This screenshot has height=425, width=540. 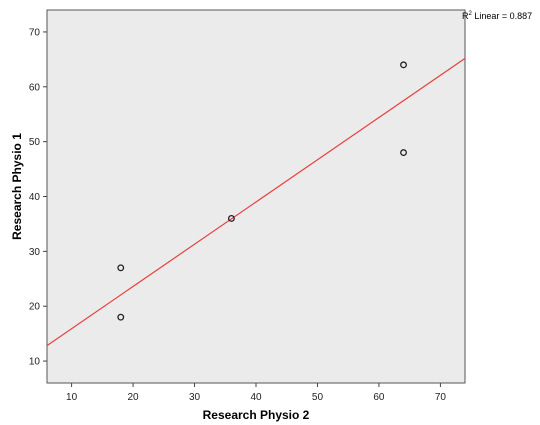 I want to click on x-tick-label-60: 60, so click(x=379, y=397).